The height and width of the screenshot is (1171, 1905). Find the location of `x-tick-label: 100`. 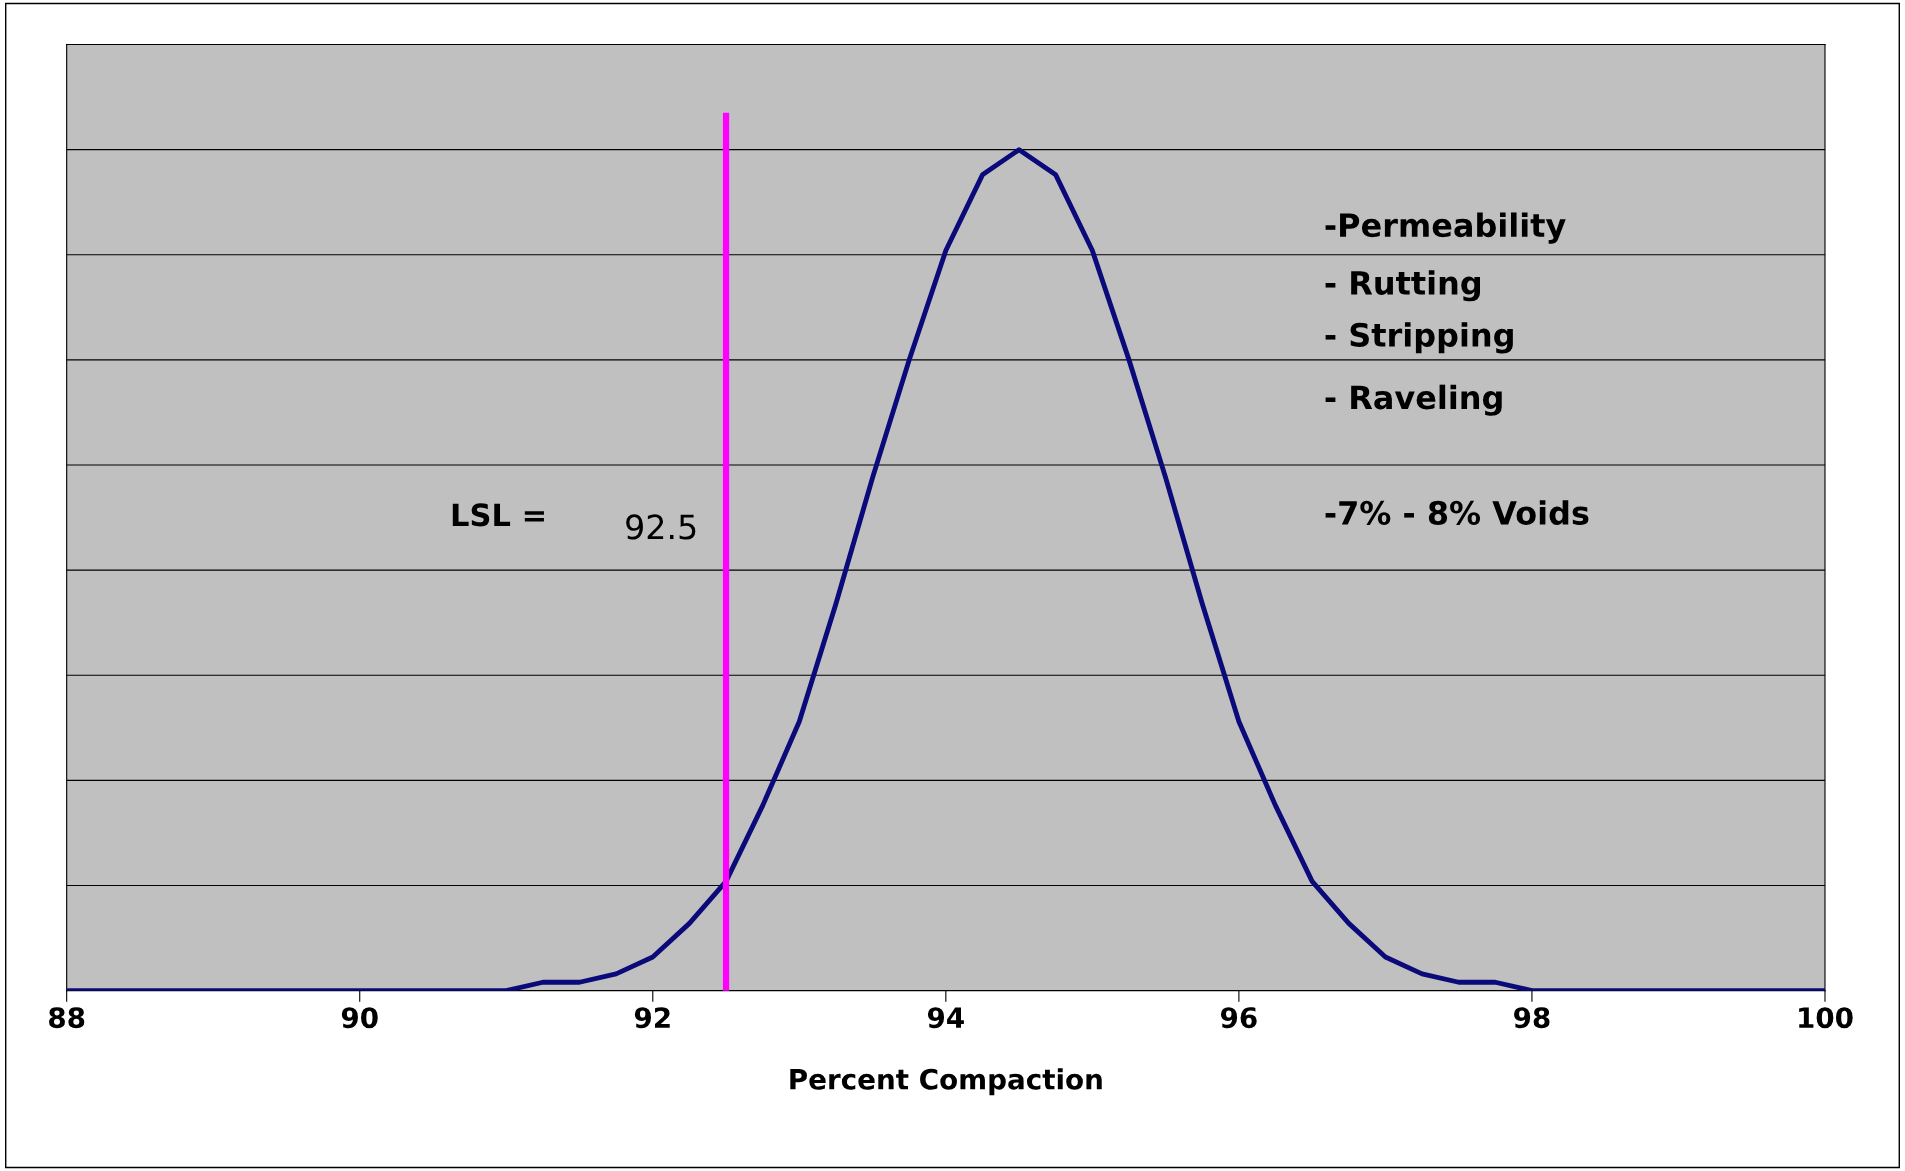

x-tick-label: 100 is located at coordinates (1826, 1018).